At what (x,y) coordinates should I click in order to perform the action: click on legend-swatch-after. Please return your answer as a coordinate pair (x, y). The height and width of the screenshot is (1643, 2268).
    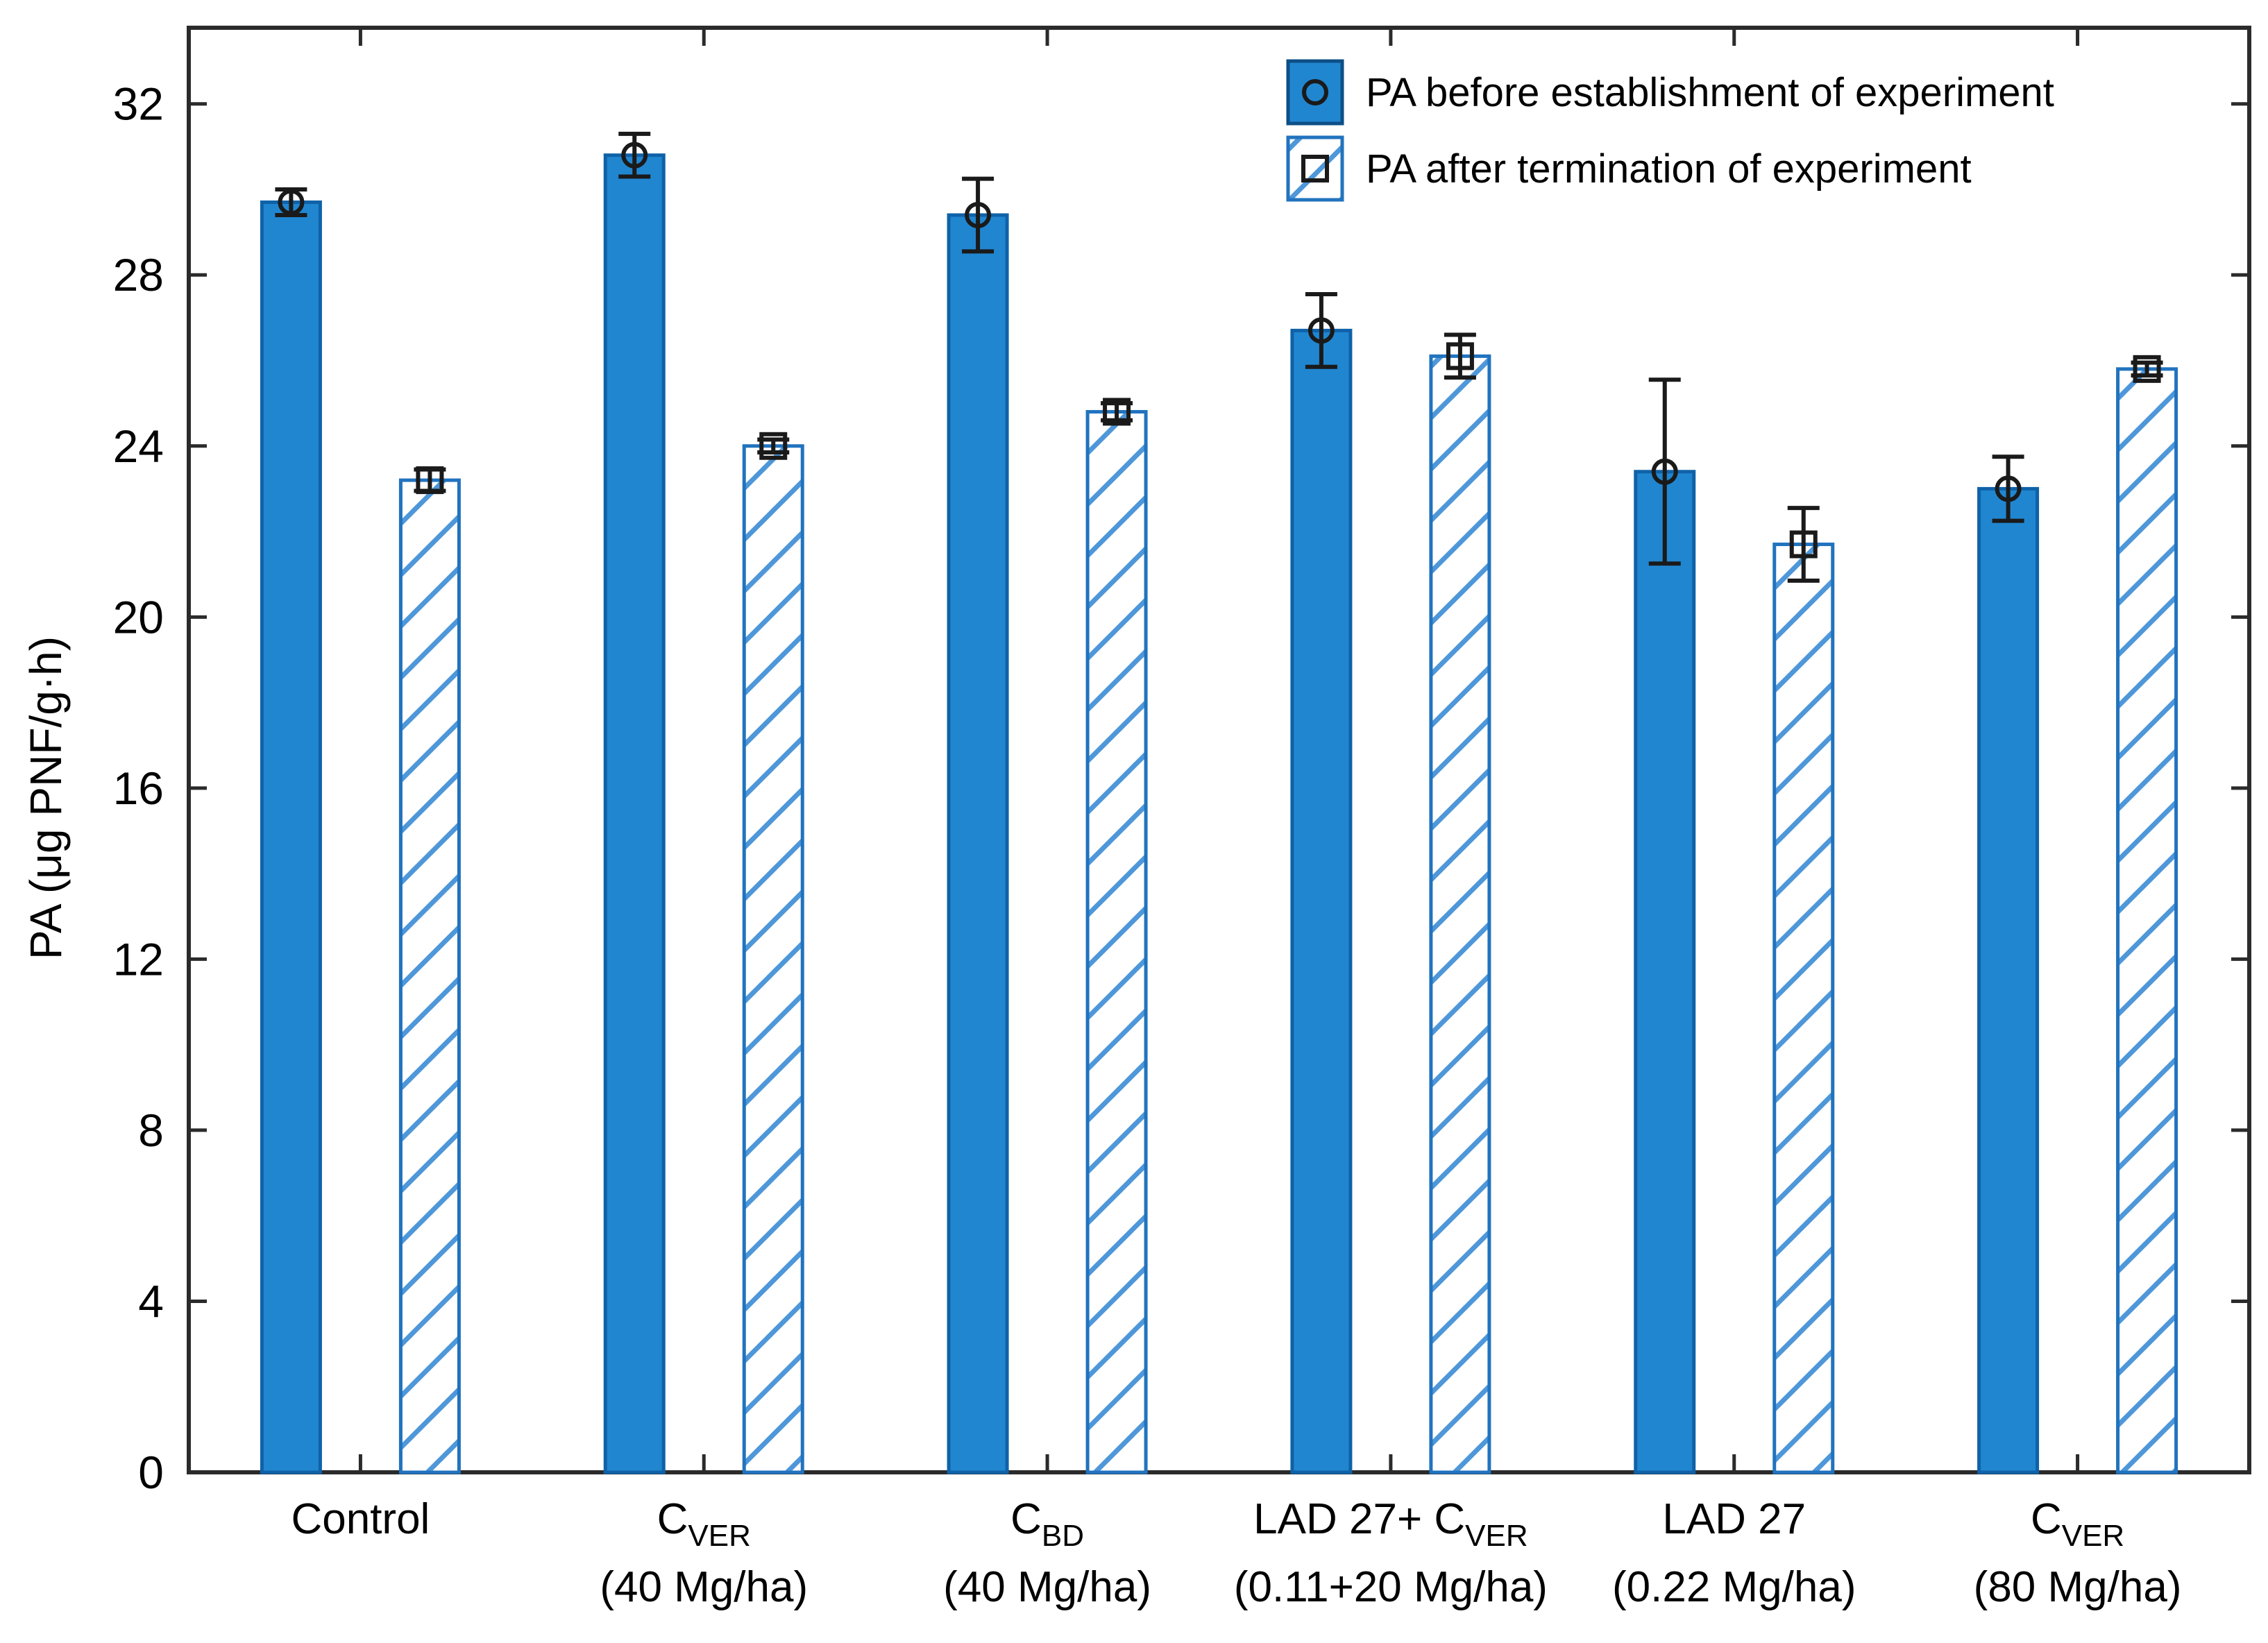
    Looking at the image, I should click on (1315, 168).